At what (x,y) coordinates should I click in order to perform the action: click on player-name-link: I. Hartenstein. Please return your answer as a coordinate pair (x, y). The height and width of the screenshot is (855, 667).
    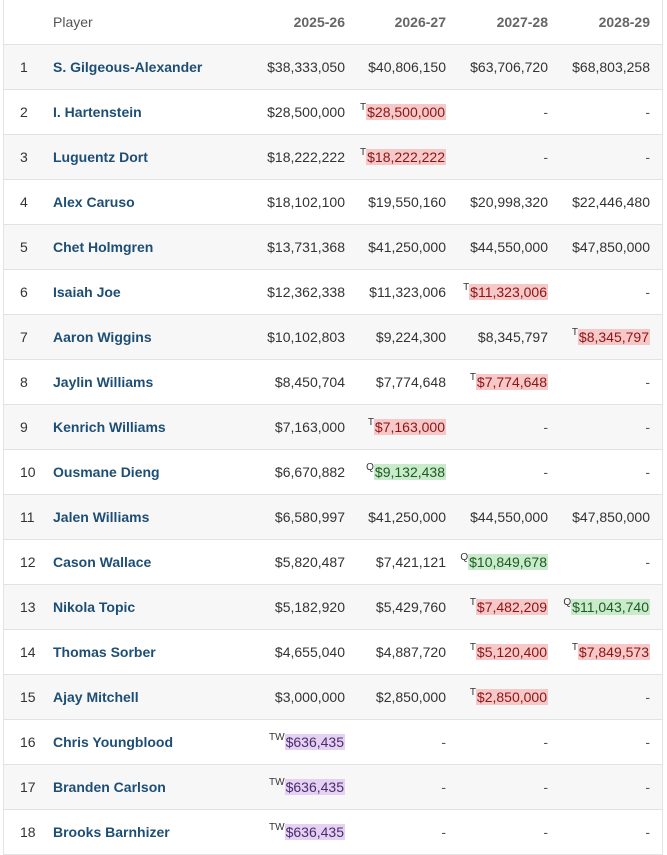
    Looking at the image, I should click on (97, 112).